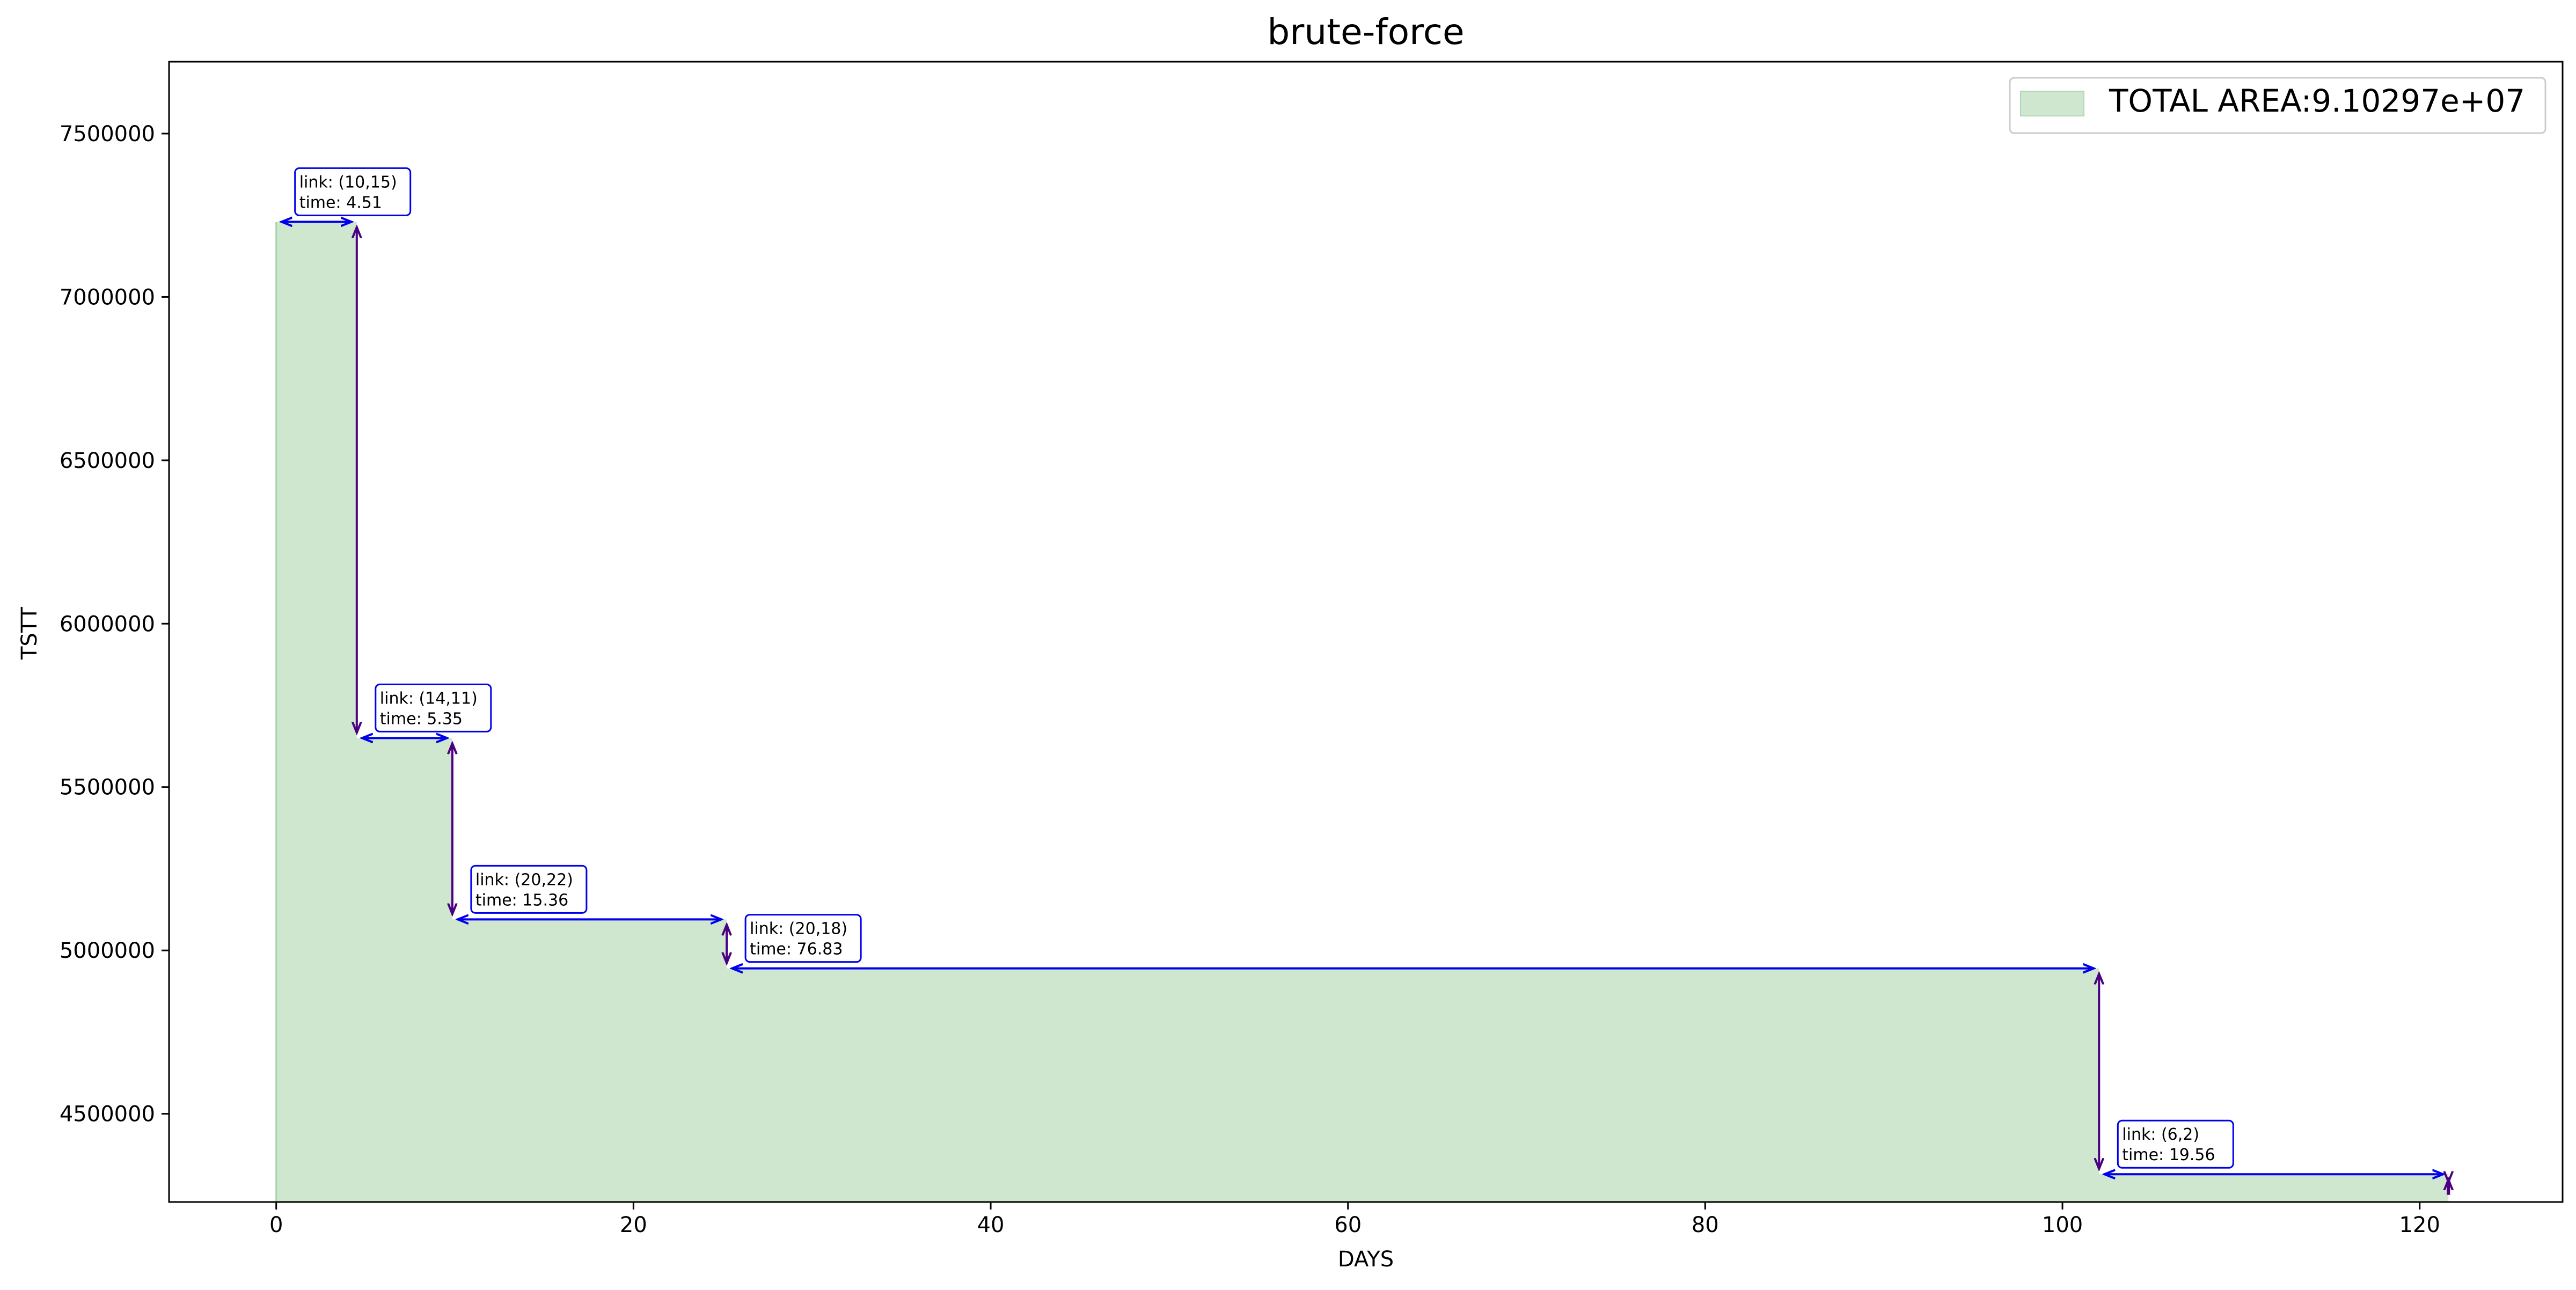  Describe the element at coordinates (633, 1225) in the screenshot. I see `x-tick-label: 20` at that location.